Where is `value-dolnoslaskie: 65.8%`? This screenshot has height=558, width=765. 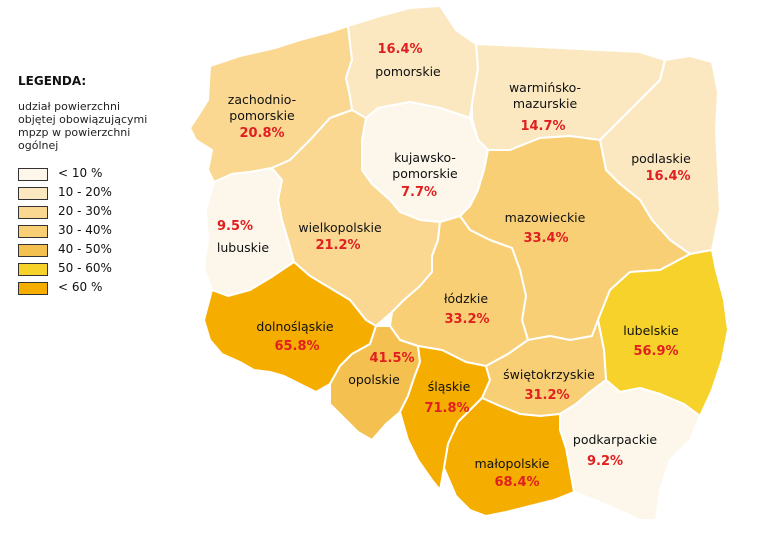
value-dolnoslaskie: 65.8% is located at coordinates (296, 346).